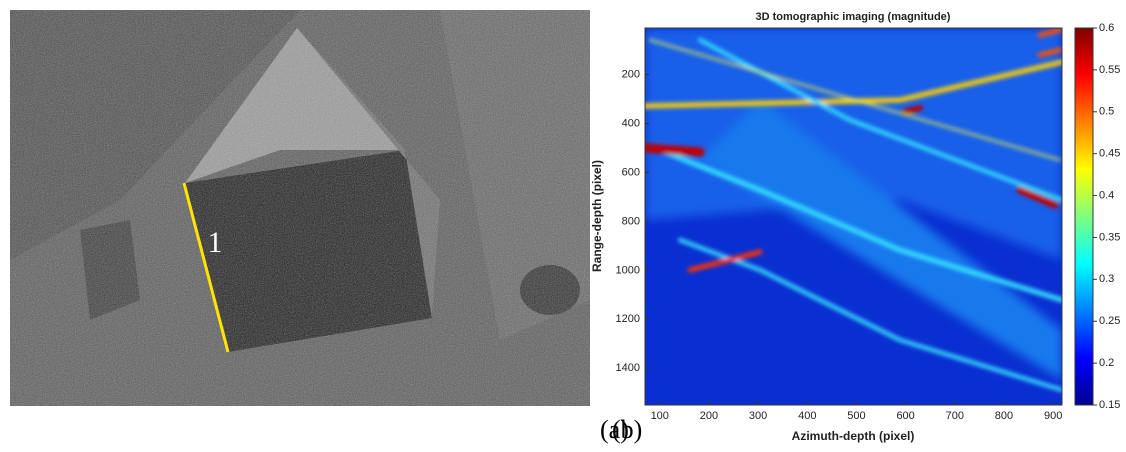  I want to click on x-tick-label: 100, so click(660, 416).